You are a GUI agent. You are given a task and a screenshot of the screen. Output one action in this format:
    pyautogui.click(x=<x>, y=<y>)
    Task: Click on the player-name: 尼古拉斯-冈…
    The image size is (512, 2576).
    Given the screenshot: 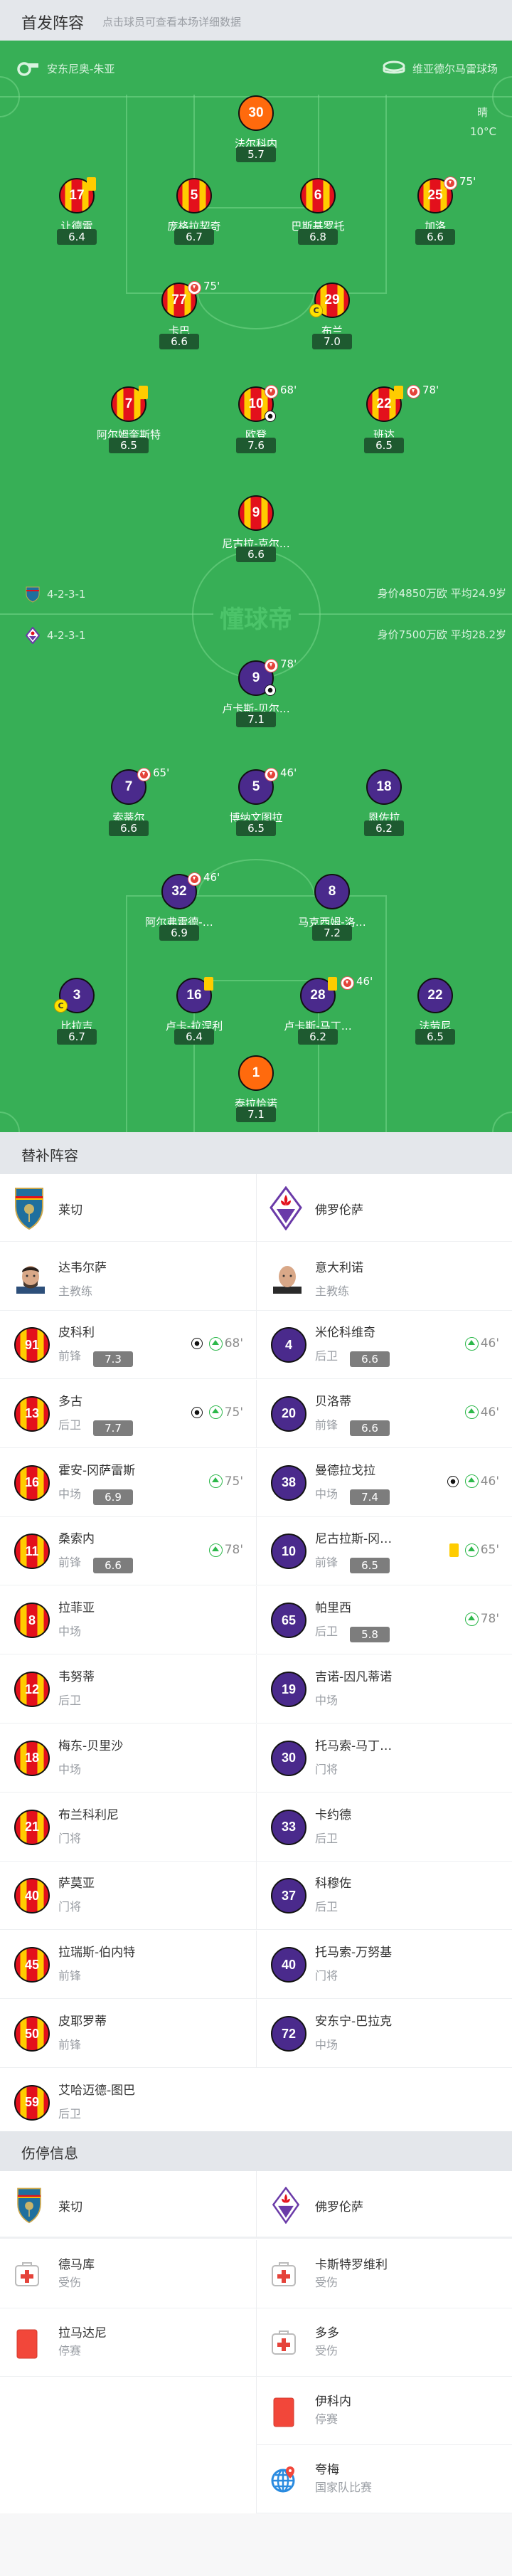 What is the action you would take?
    pyautogui.click(x=354, y=1539)
    